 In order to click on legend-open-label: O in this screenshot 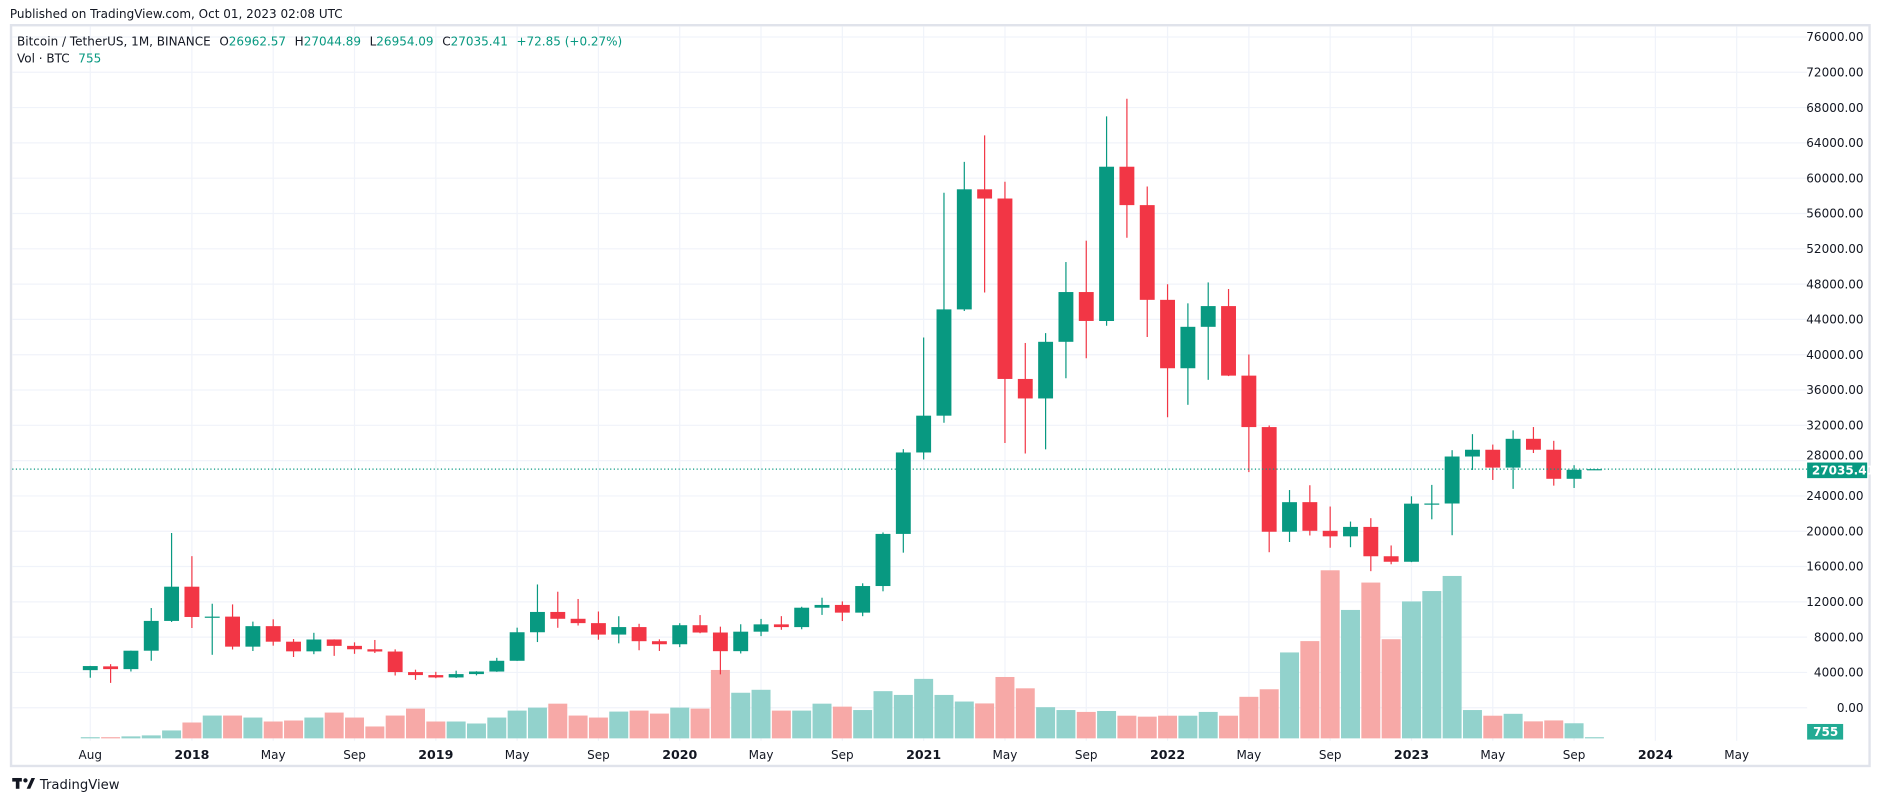, I will do `click(223, 42)`.